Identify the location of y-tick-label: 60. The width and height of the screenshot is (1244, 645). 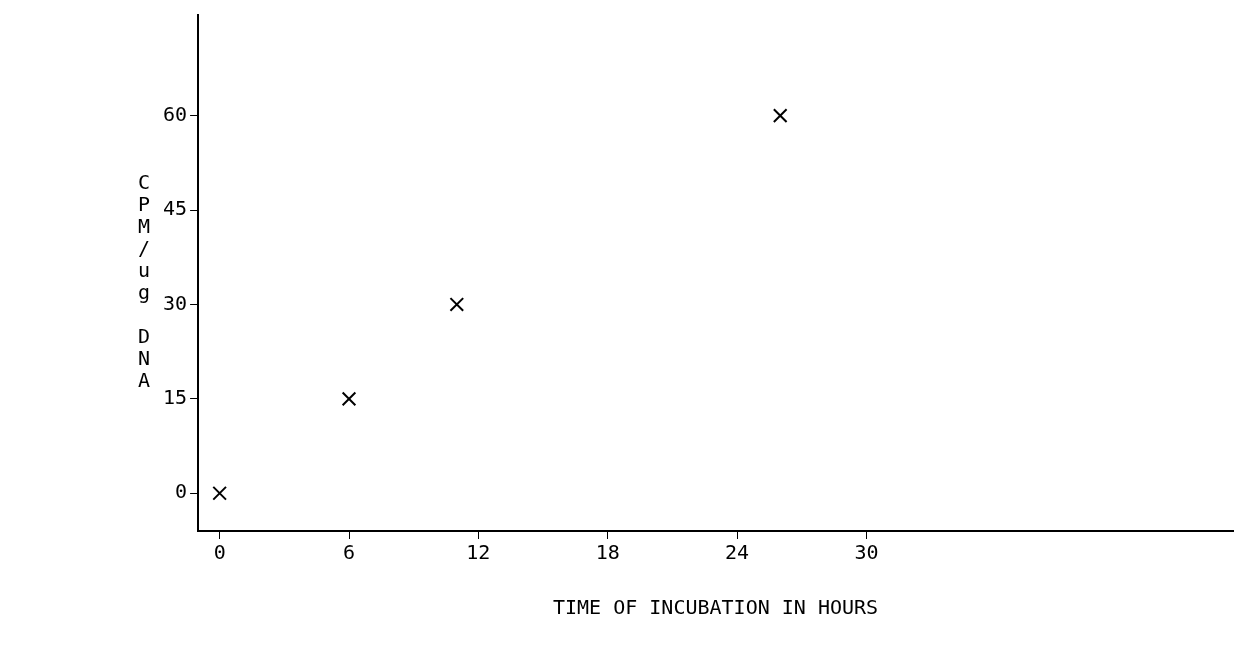
(175, 113).